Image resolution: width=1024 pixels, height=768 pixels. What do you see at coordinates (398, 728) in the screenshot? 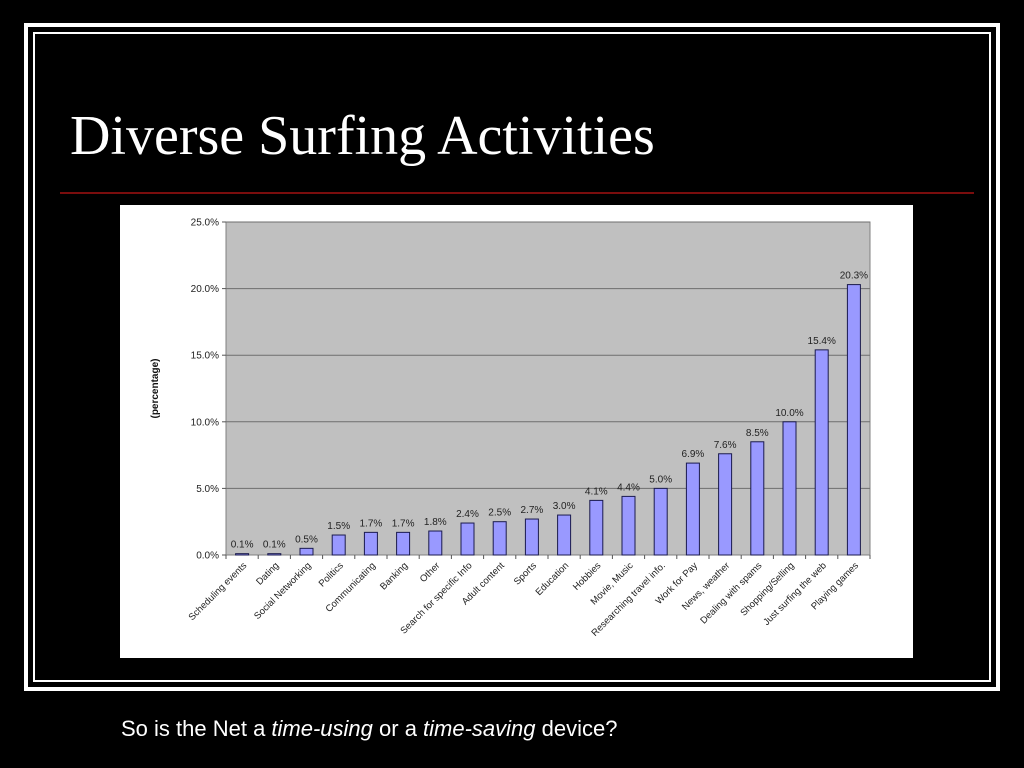
I see `caption-text-2: or a` at bounding box center [398, 728].